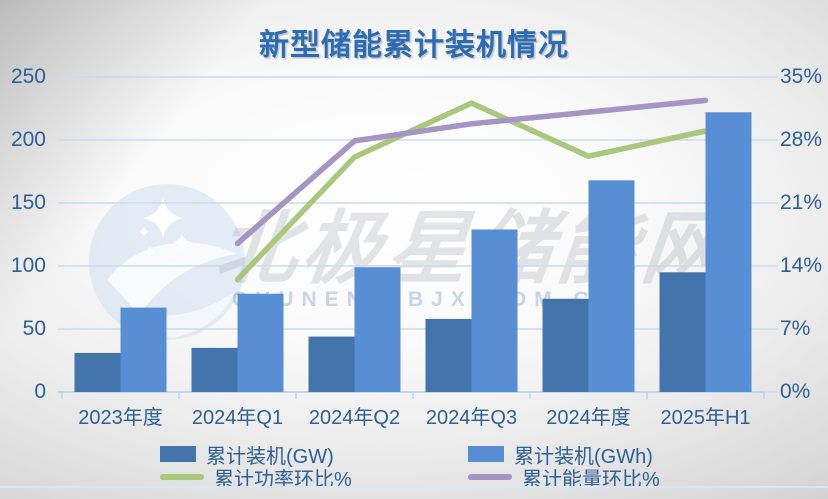 This screenshot has width=828, height=499. Describe the element at coordinates (801, 265) in the screenshot. I see `y-axis-right-label: 14%` at that location.